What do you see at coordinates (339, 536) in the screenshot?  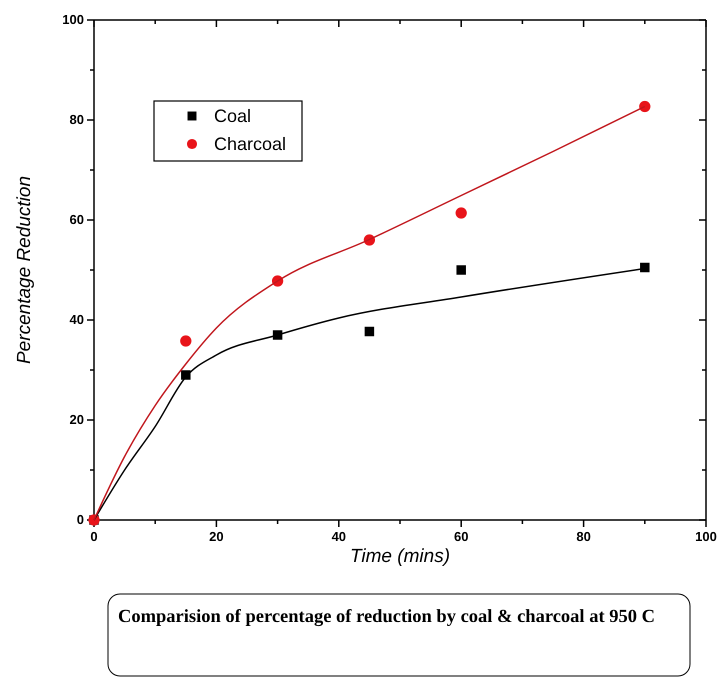 I see `x-tick-label: 40` at bounding box center [339, 536].